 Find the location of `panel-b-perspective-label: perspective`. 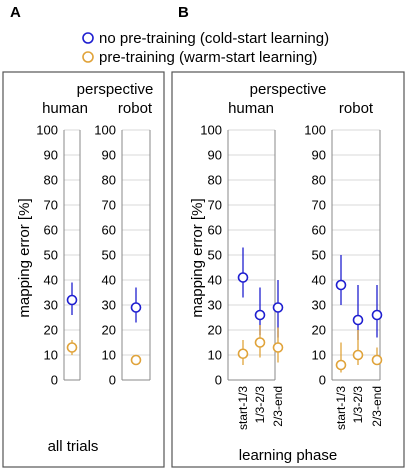

panel-b-perspective-label: perspective is located at coordinates (288, 89).